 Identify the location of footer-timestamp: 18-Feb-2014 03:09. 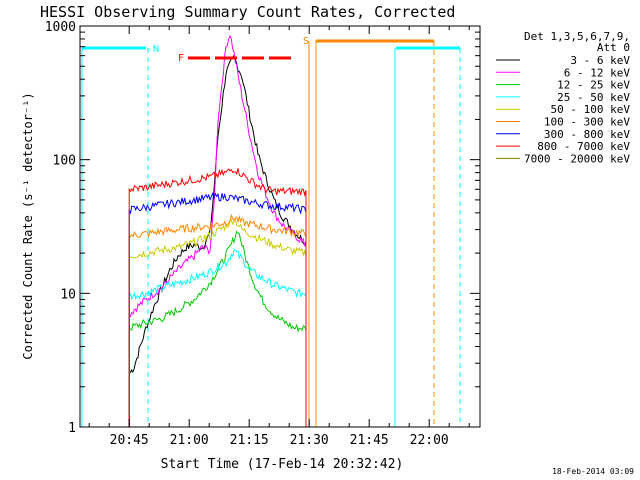
(593, 471).